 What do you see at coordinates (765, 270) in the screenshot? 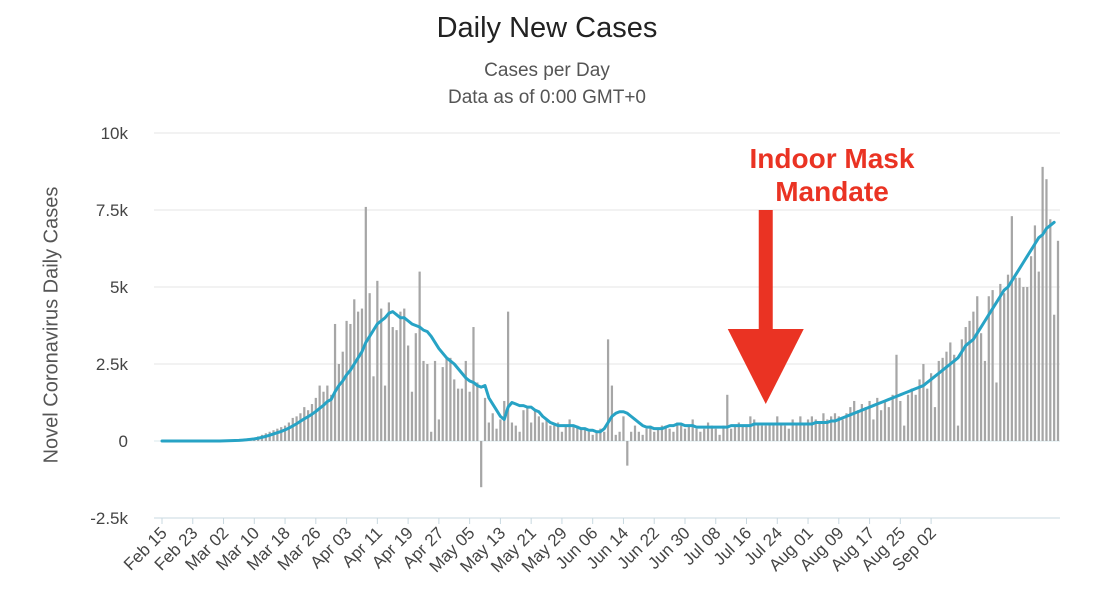
I see `arrow-shaft` at bounding box center [765, 270].